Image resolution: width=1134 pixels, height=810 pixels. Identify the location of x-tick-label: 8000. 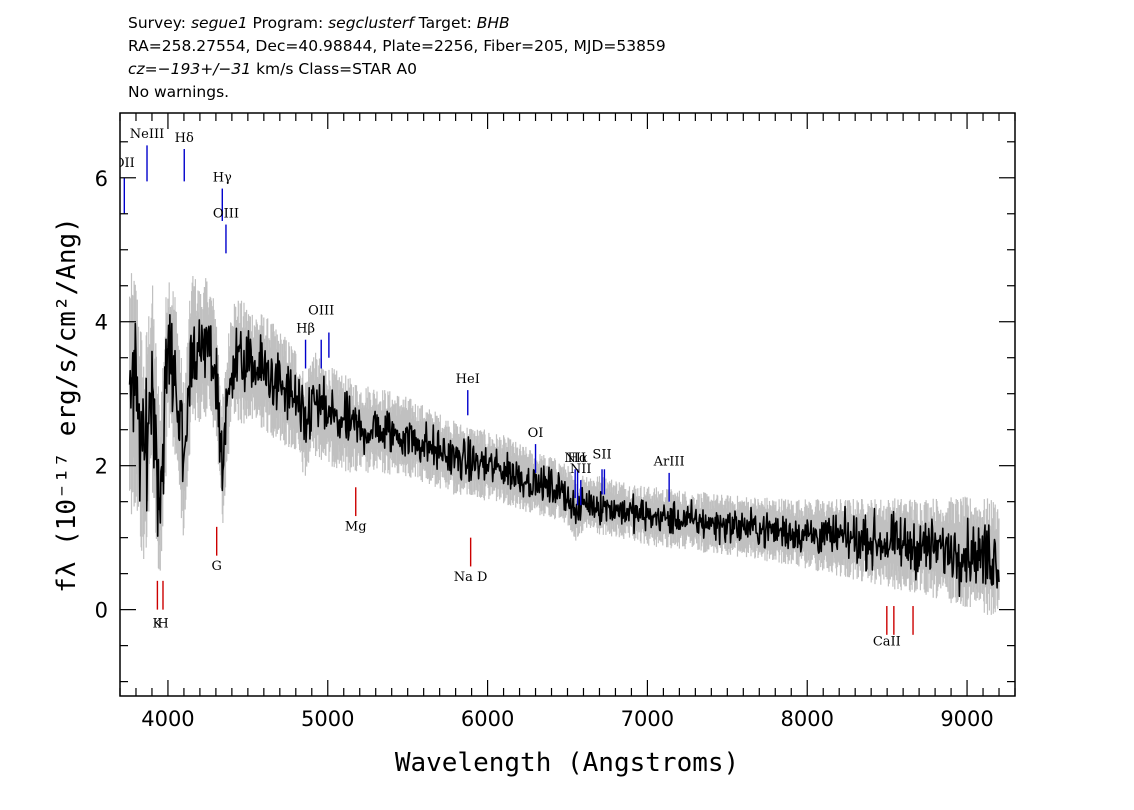
(807, 719).